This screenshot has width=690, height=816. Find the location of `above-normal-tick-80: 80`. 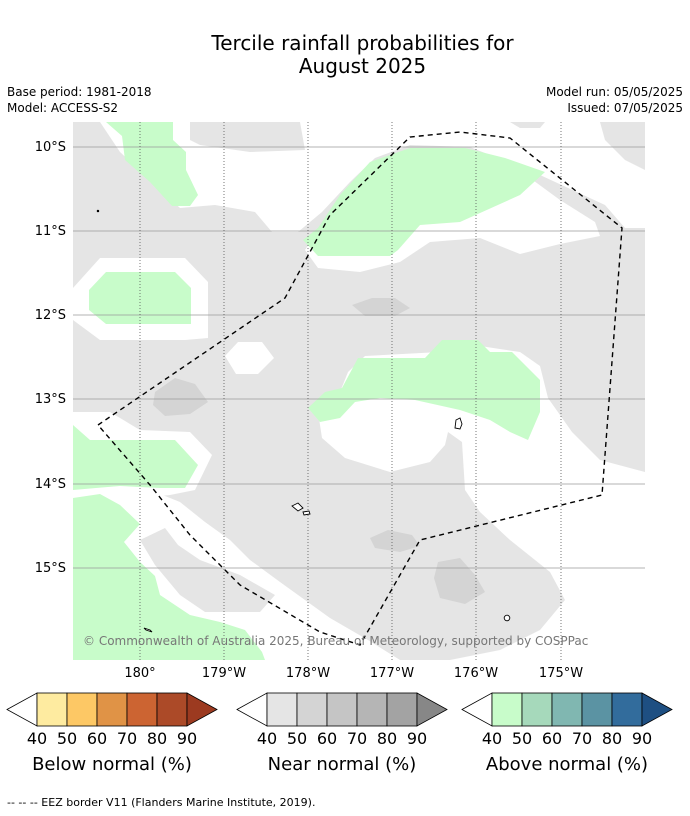

above-normal-tick-80: 80 is located at coordinates (612, 738).